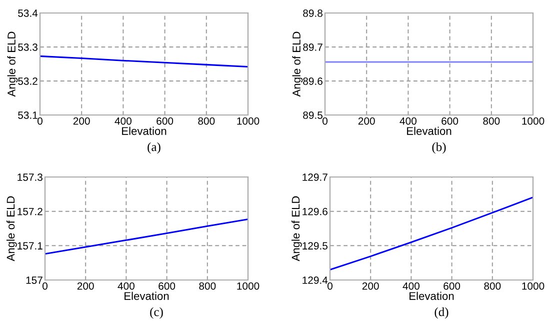  Describe the element at coordinates (154, 148) in the screenshot. I see `text: (a)` at that location.